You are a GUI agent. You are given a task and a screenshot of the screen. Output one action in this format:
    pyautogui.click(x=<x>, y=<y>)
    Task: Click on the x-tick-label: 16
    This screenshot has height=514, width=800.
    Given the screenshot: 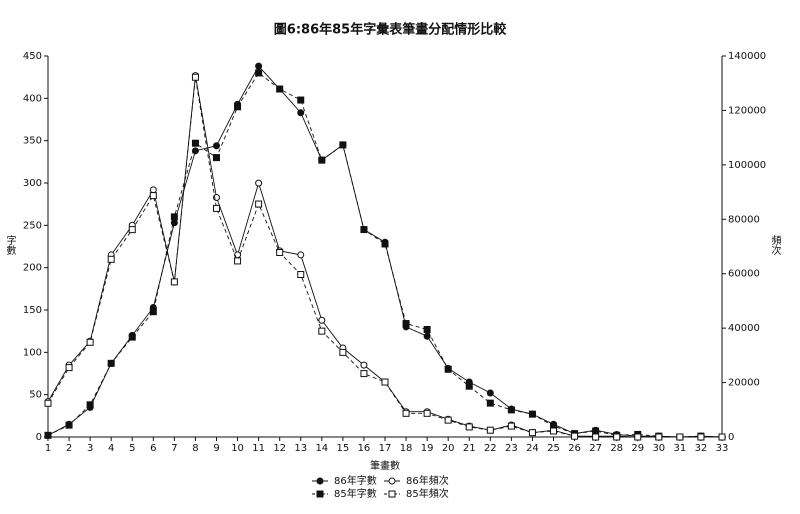 What is the action you would take?
    pyautogui.click(x=364, y=448)
    